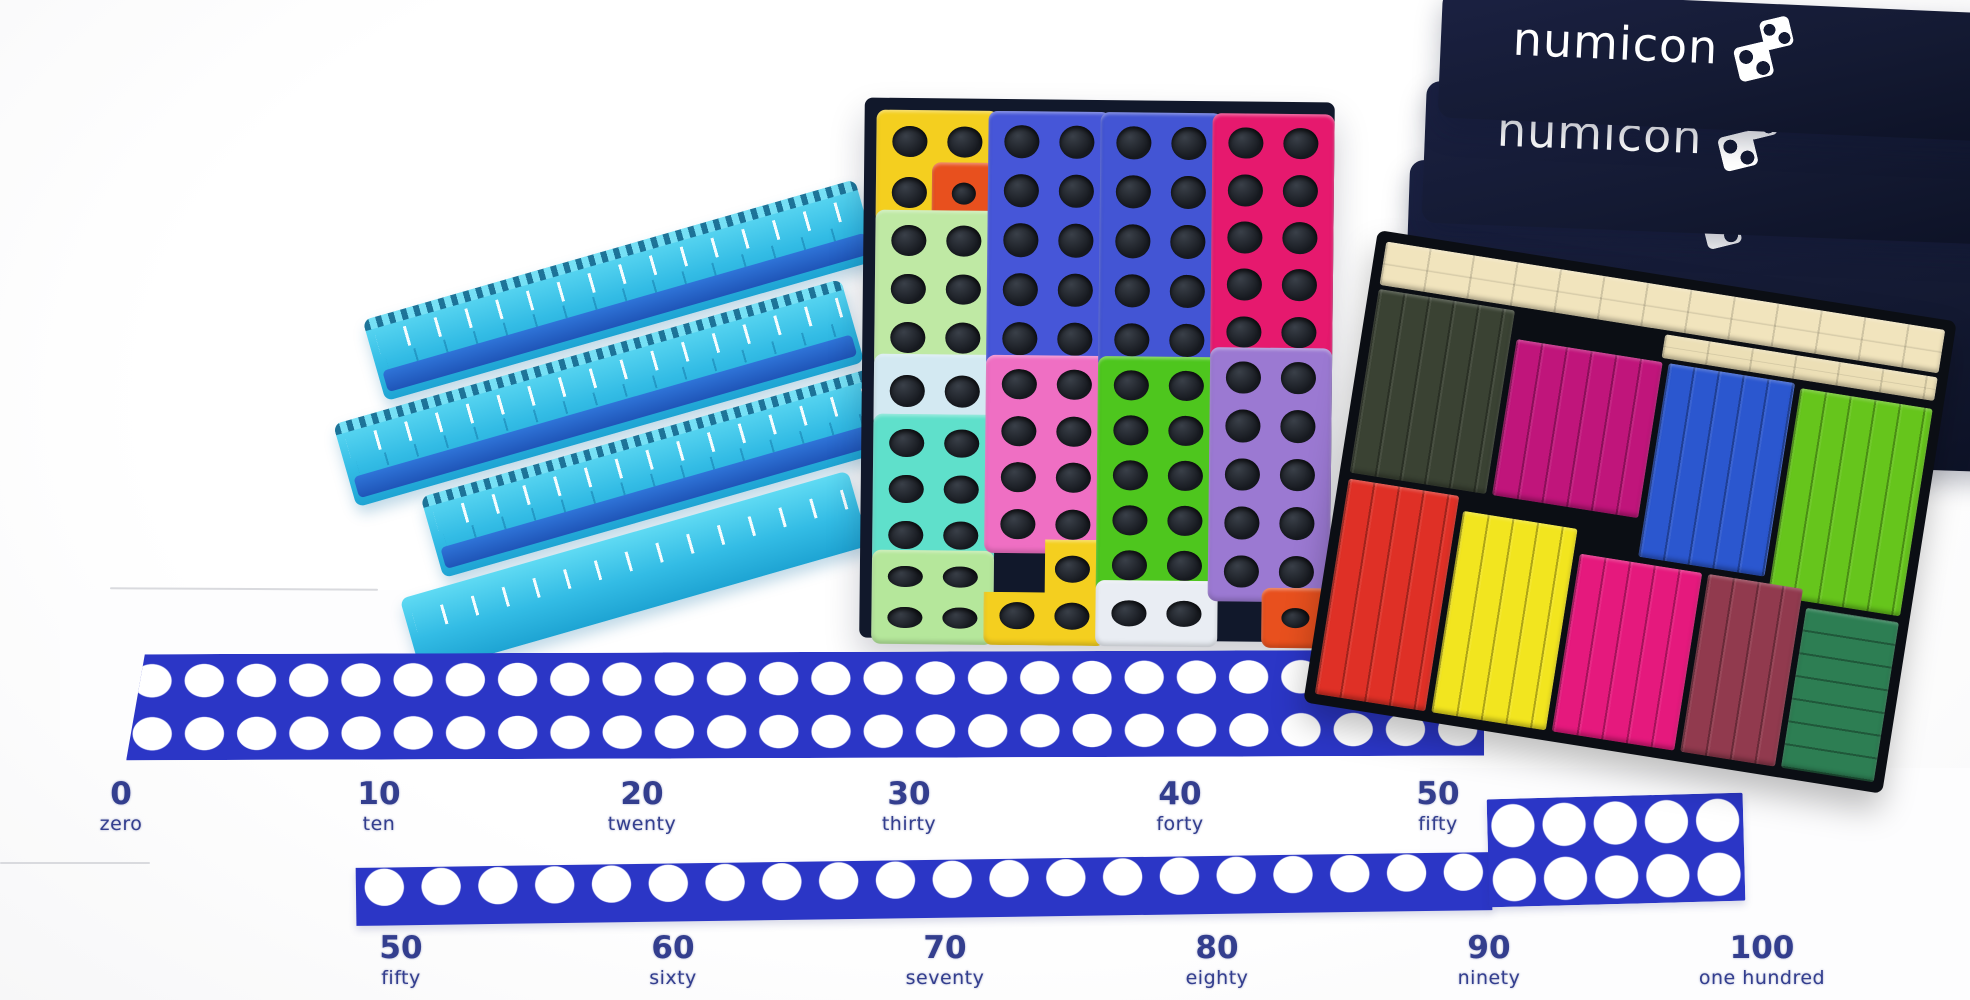 The image size is (1970, 1000). Describe the element at coordinates (909, 794) in the screenshot. I see `label-number: 30` at that location.